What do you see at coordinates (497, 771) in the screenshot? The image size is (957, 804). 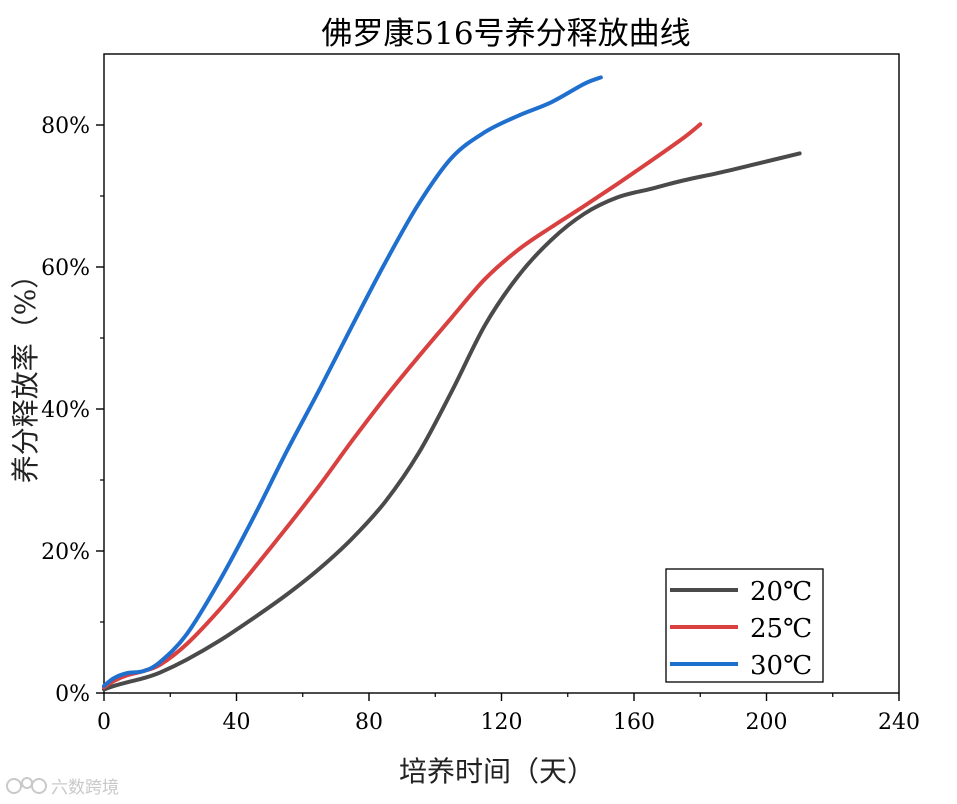 I see `x-axis-label: 培养时间（天）` at bounding box center [497, 771].